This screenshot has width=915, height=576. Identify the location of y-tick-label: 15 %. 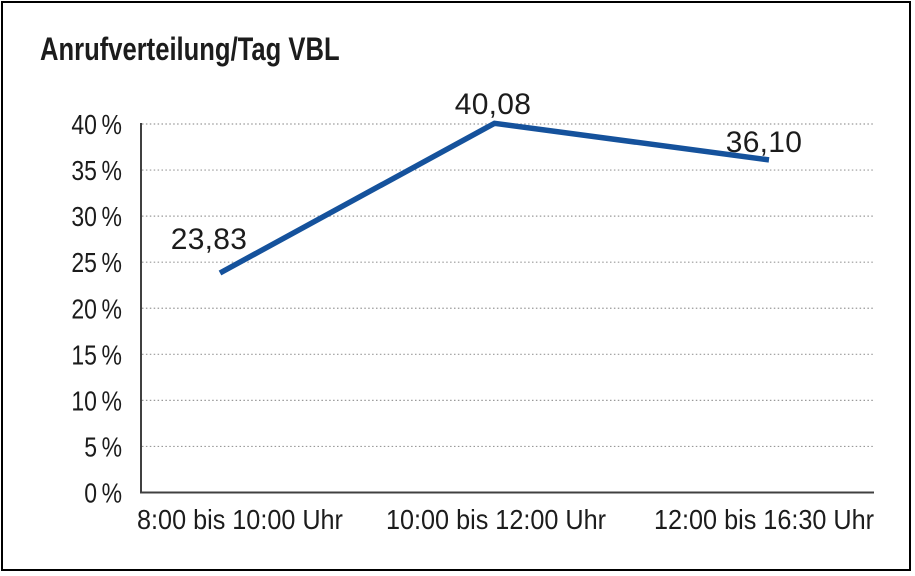
(96, 354).